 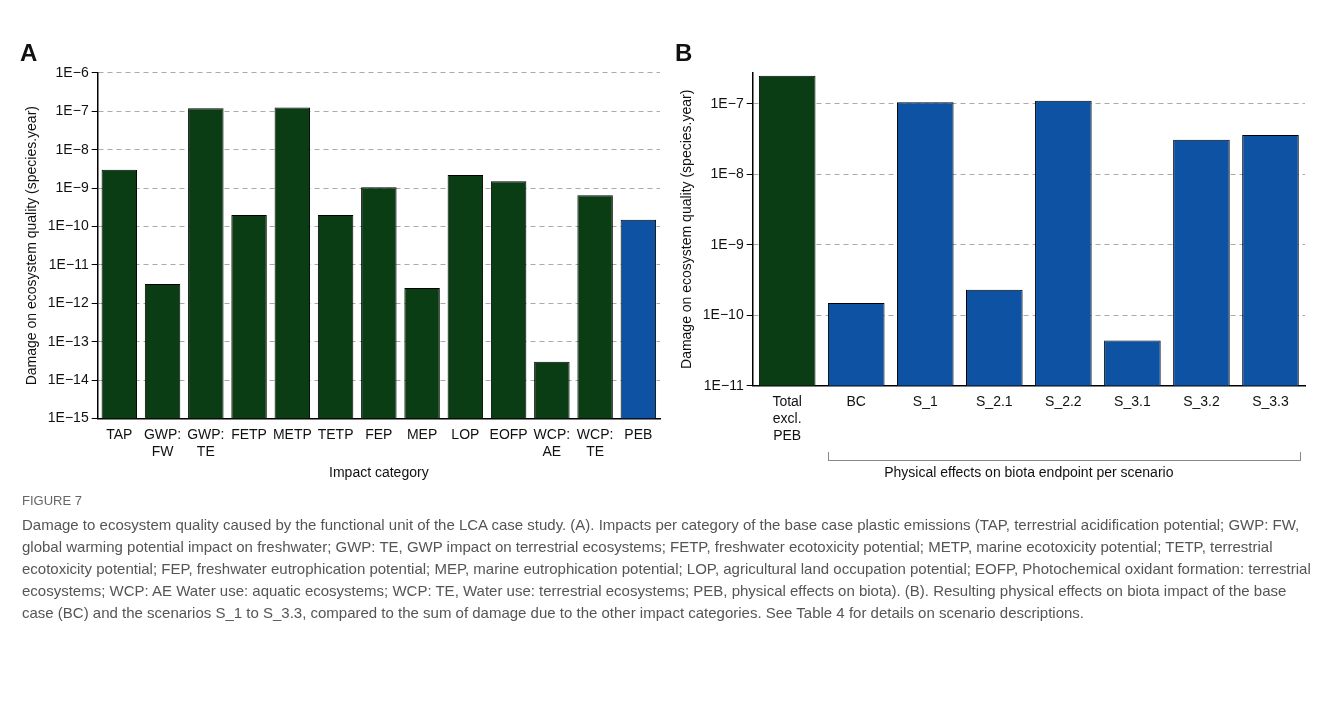 What do you see at coordinates (1270, 401) in the screenshot?
I see `x-tick-label: S_3.3` at bounding box center [1270, 401].